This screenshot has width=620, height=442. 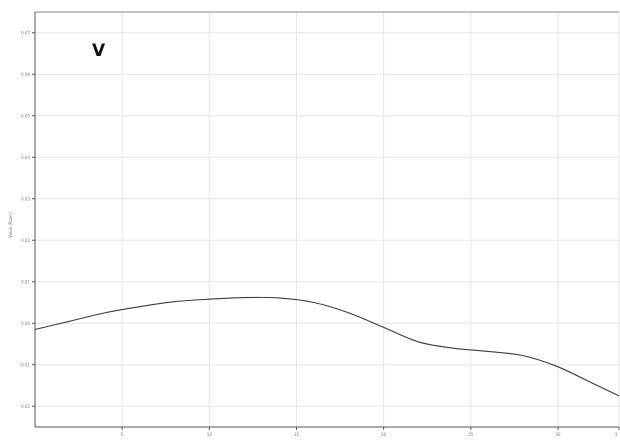 I want to click on y-tick-label-5: 0.02, so click(x=25, y=240).